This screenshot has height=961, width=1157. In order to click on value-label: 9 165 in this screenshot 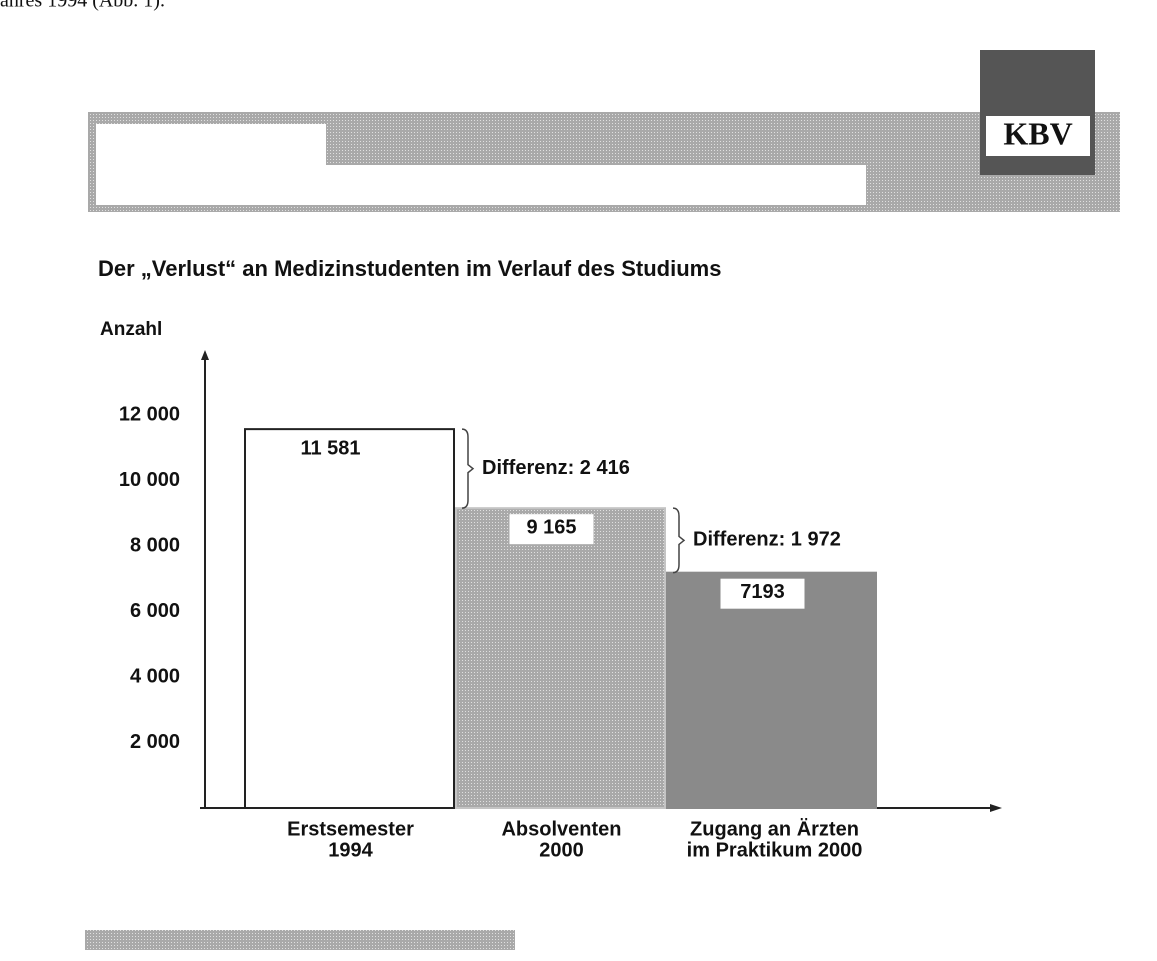, I will do `click(551, 527)`.